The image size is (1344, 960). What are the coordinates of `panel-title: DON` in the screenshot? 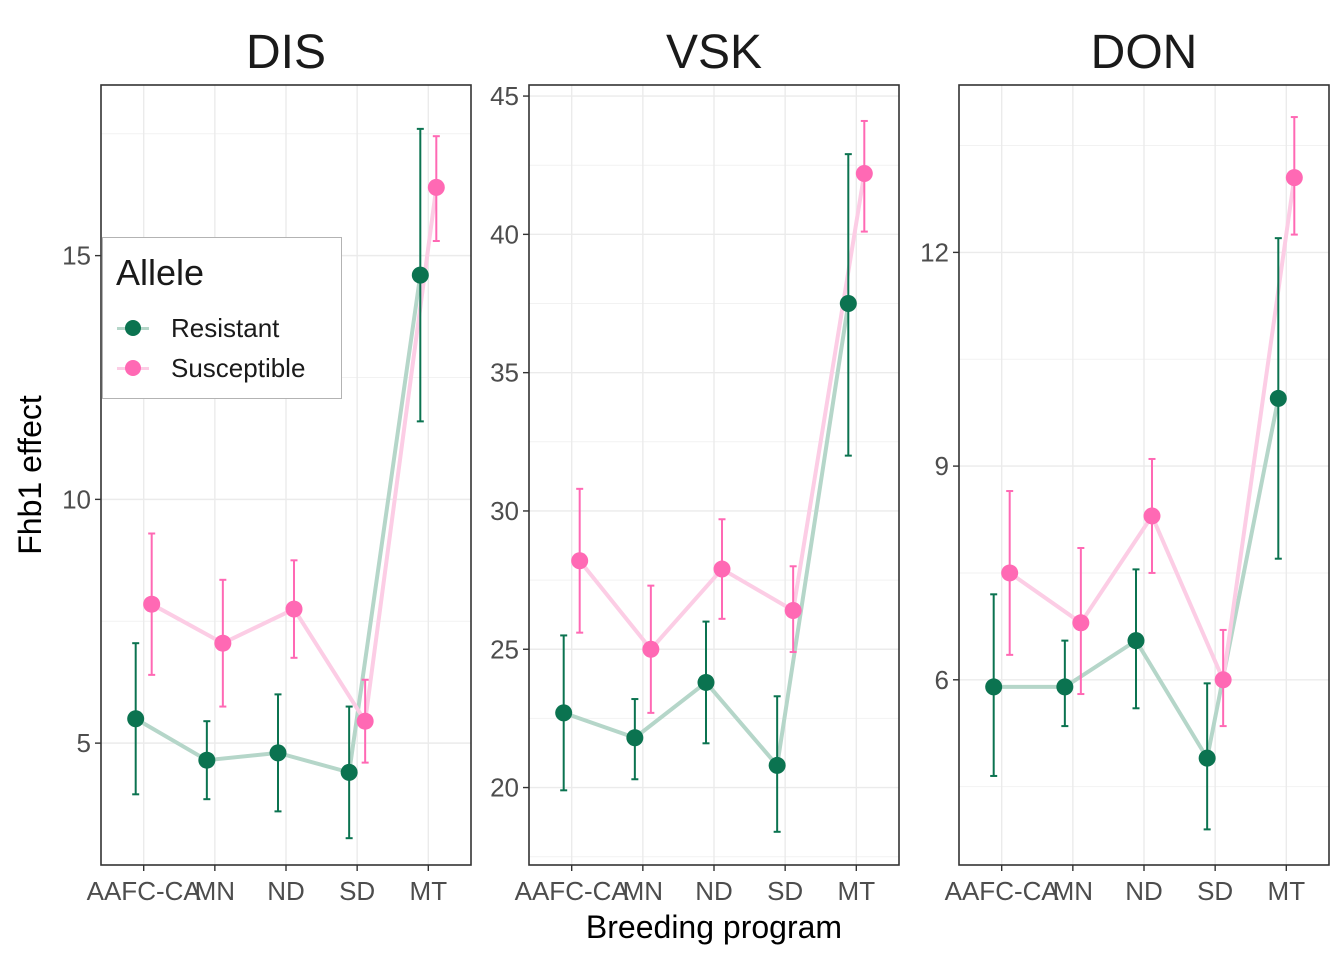 It's located at (1144, 52).